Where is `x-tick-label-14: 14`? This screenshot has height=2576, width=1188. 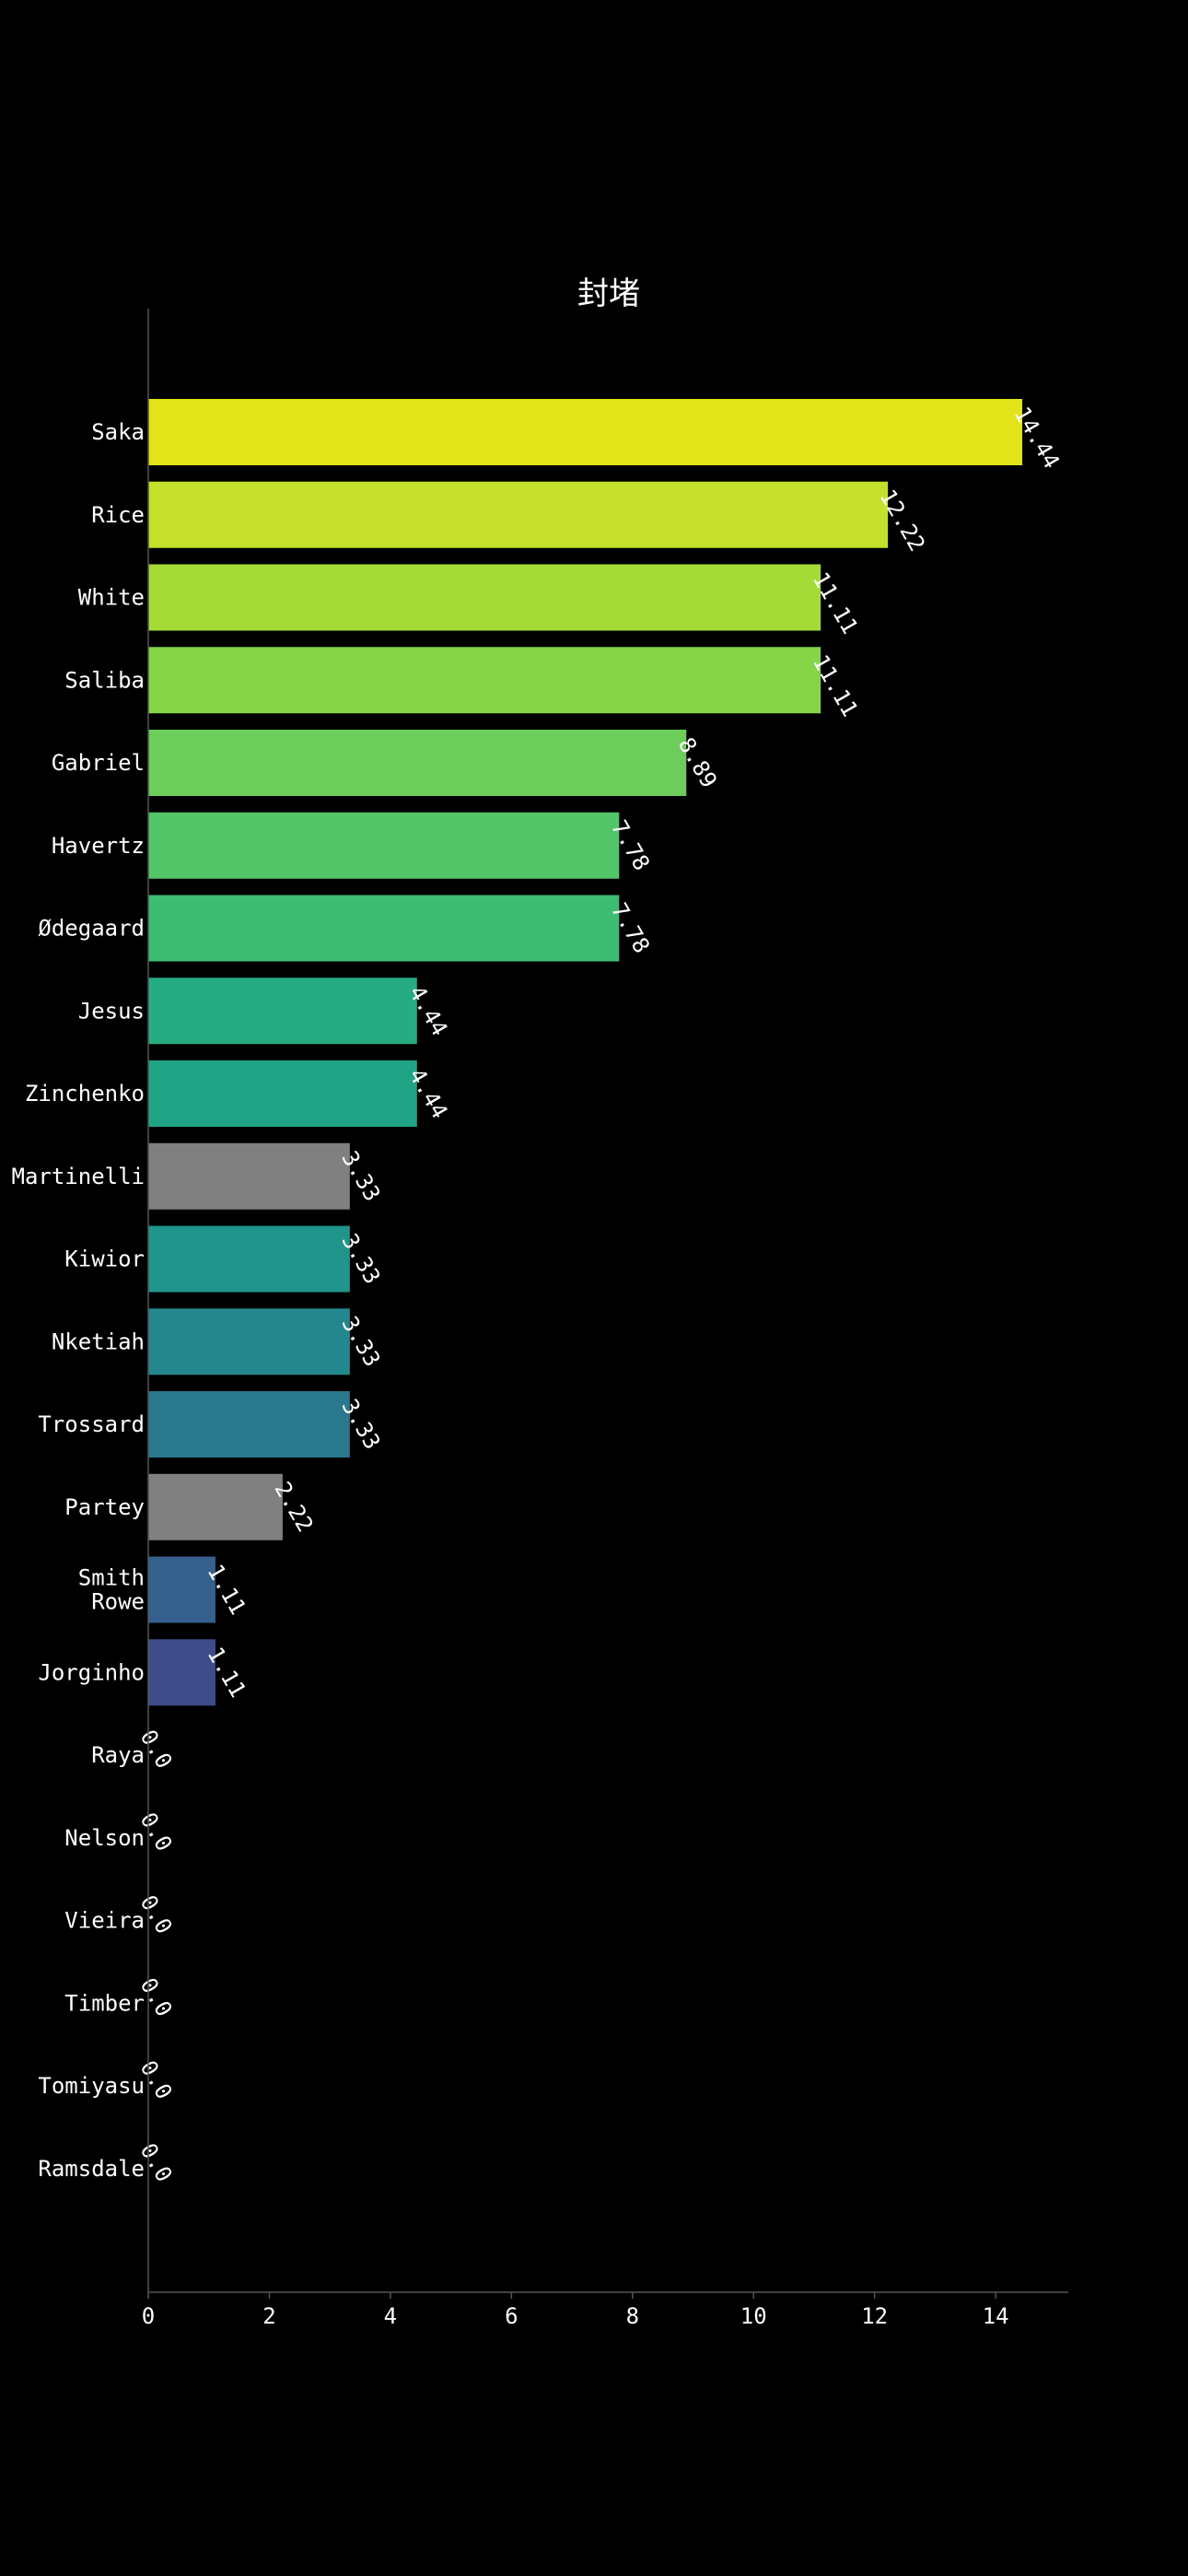
x-tick-label-14: 14 is located at coordinates (996, 2316).